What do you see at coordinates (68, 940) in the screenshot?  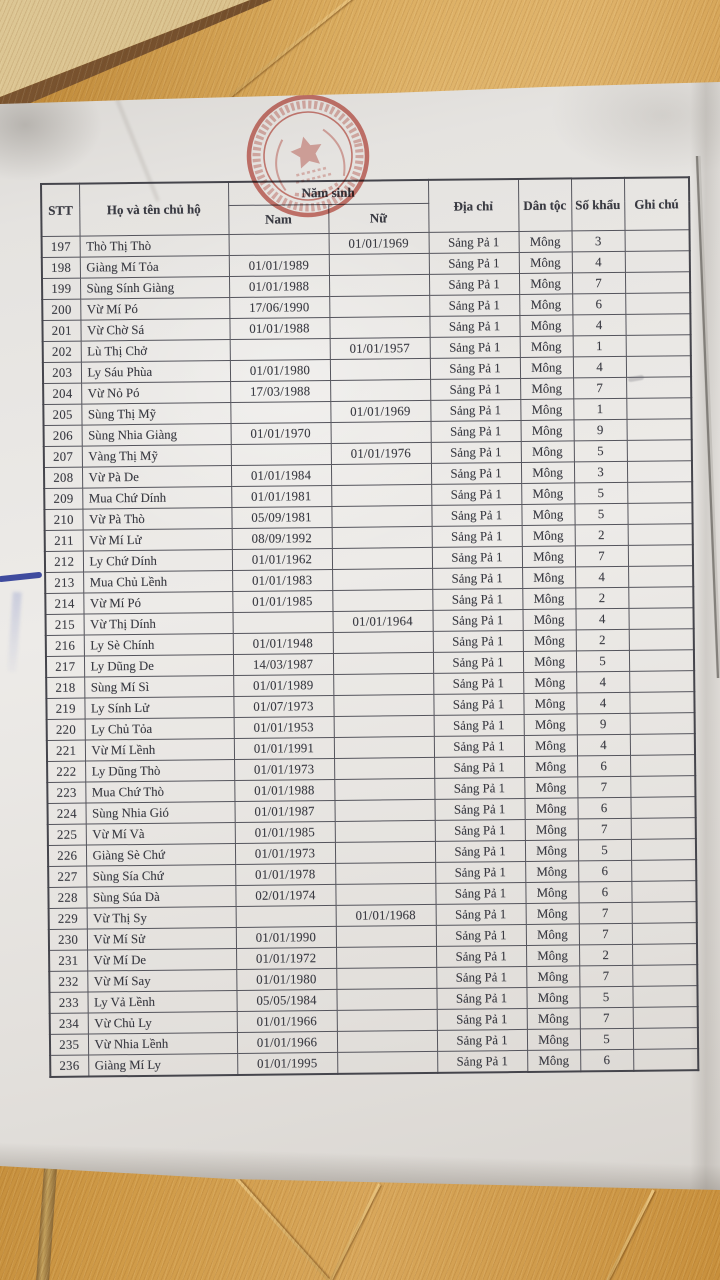 I see `cell-stt: 230` at bounding box center [68, 940].